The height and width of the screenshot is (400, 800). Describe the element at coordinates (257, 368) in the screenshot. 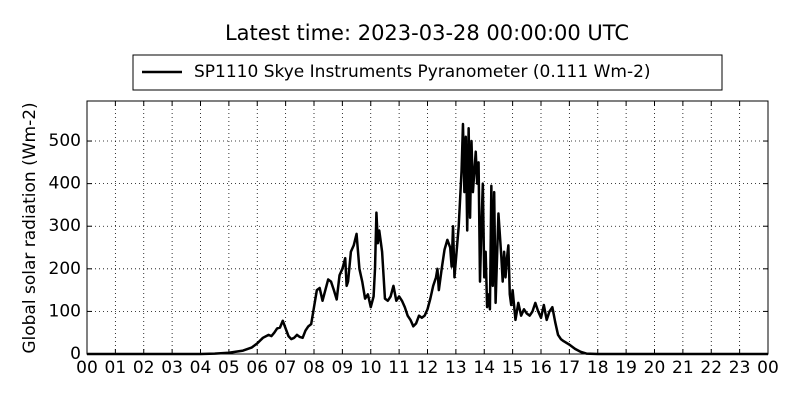

I see `x-tick-label: 06` at that location.